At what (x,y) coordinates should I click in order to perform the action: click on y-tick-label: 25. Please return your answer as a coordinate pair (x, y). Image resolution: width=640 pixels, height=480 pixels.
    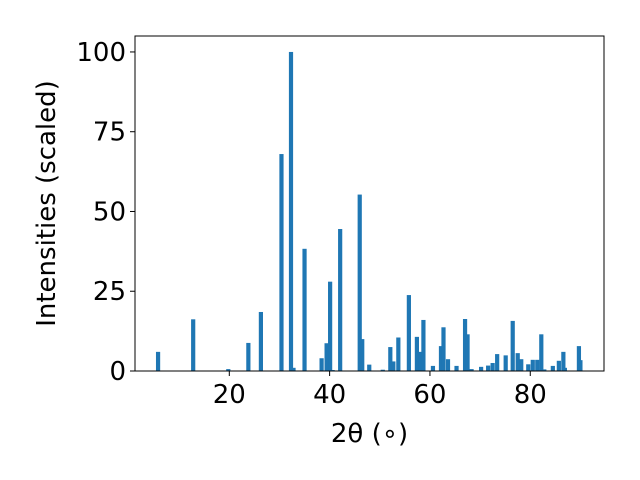
    Looking at the image, I should click on (109, 292).